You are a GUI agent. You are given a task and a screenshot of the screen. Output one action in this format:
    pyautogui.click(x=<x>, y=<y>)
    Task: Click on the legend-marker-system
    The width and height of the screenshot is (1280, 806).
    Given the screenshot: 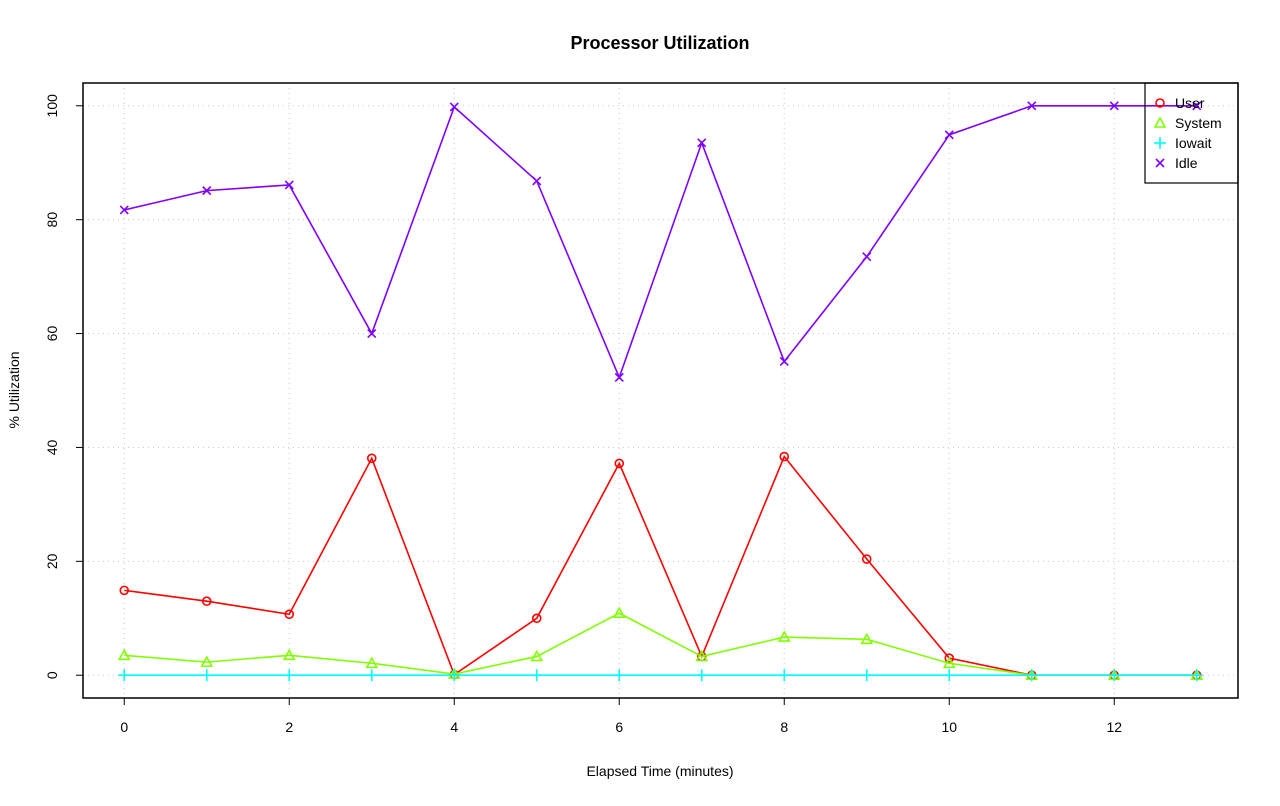 What is the action you would take?
    pyautogui.click(x=1160, y=122)
    